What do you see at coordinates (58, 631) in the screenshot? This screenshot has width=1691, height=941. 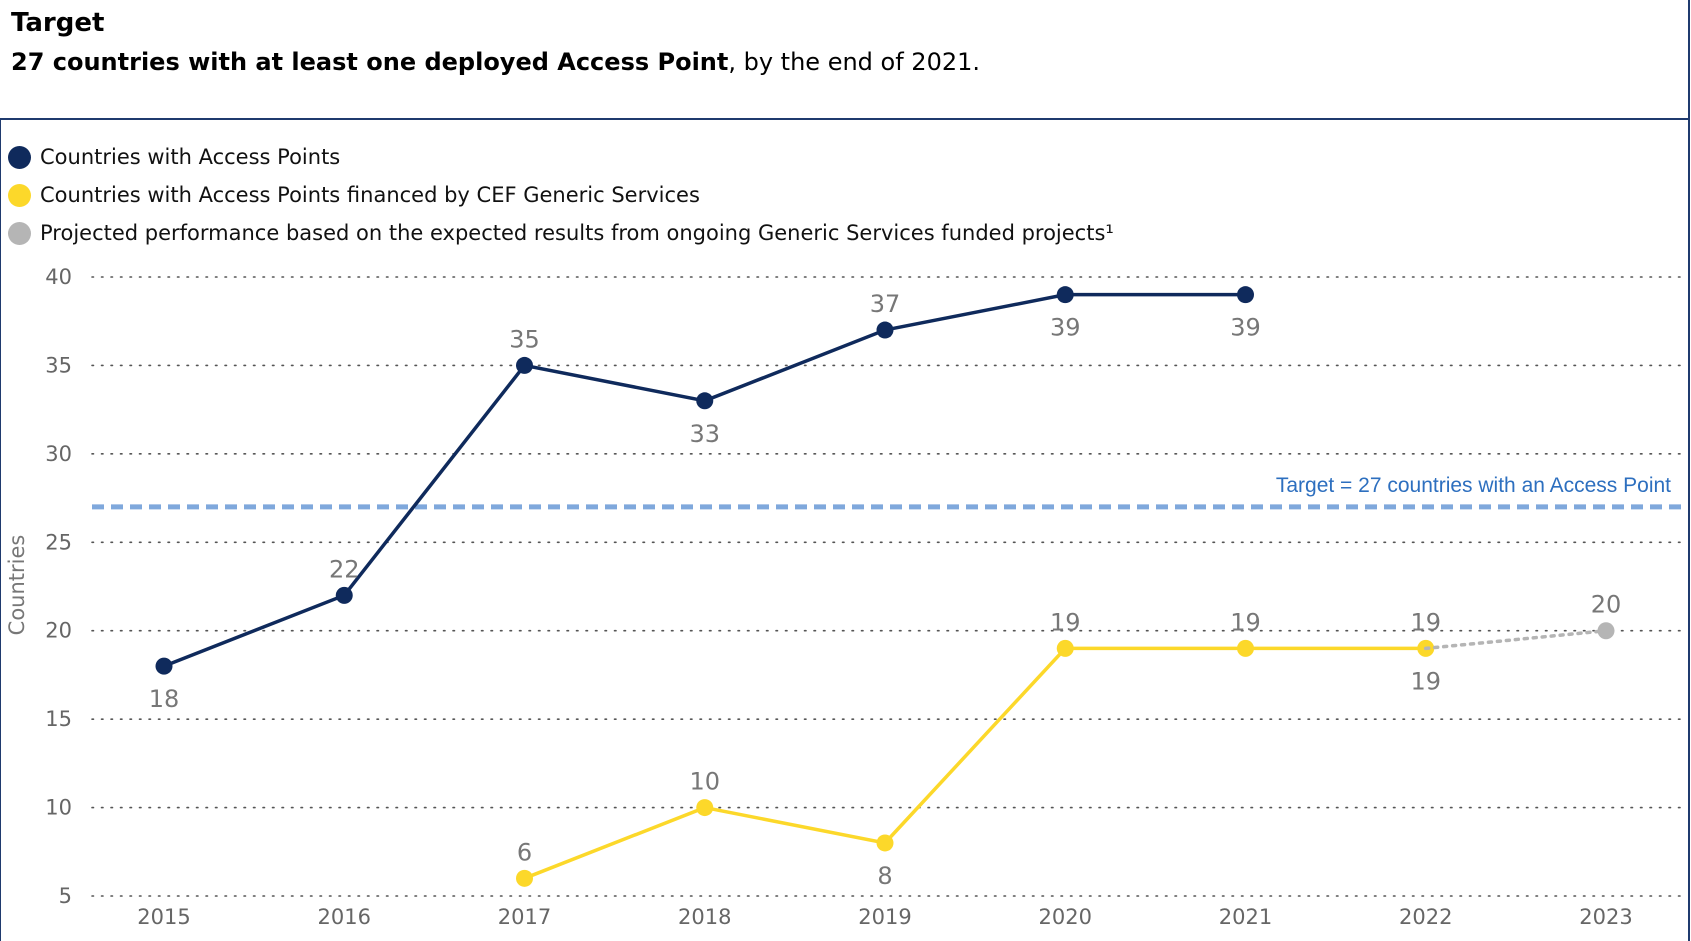 I see `y-tick-label: 20` at bounding box center [58, 631].